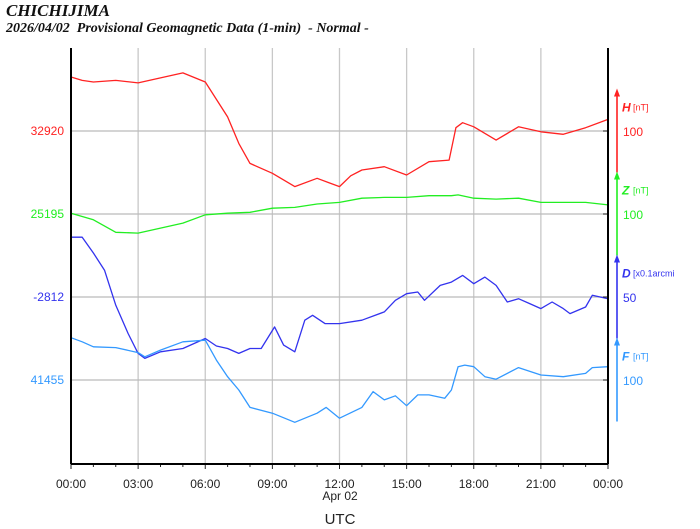  What do you see at coordinates (205, 484) in the screenshot?
I see `x-tick-label: 06:00` at bounding box center [205, 484].